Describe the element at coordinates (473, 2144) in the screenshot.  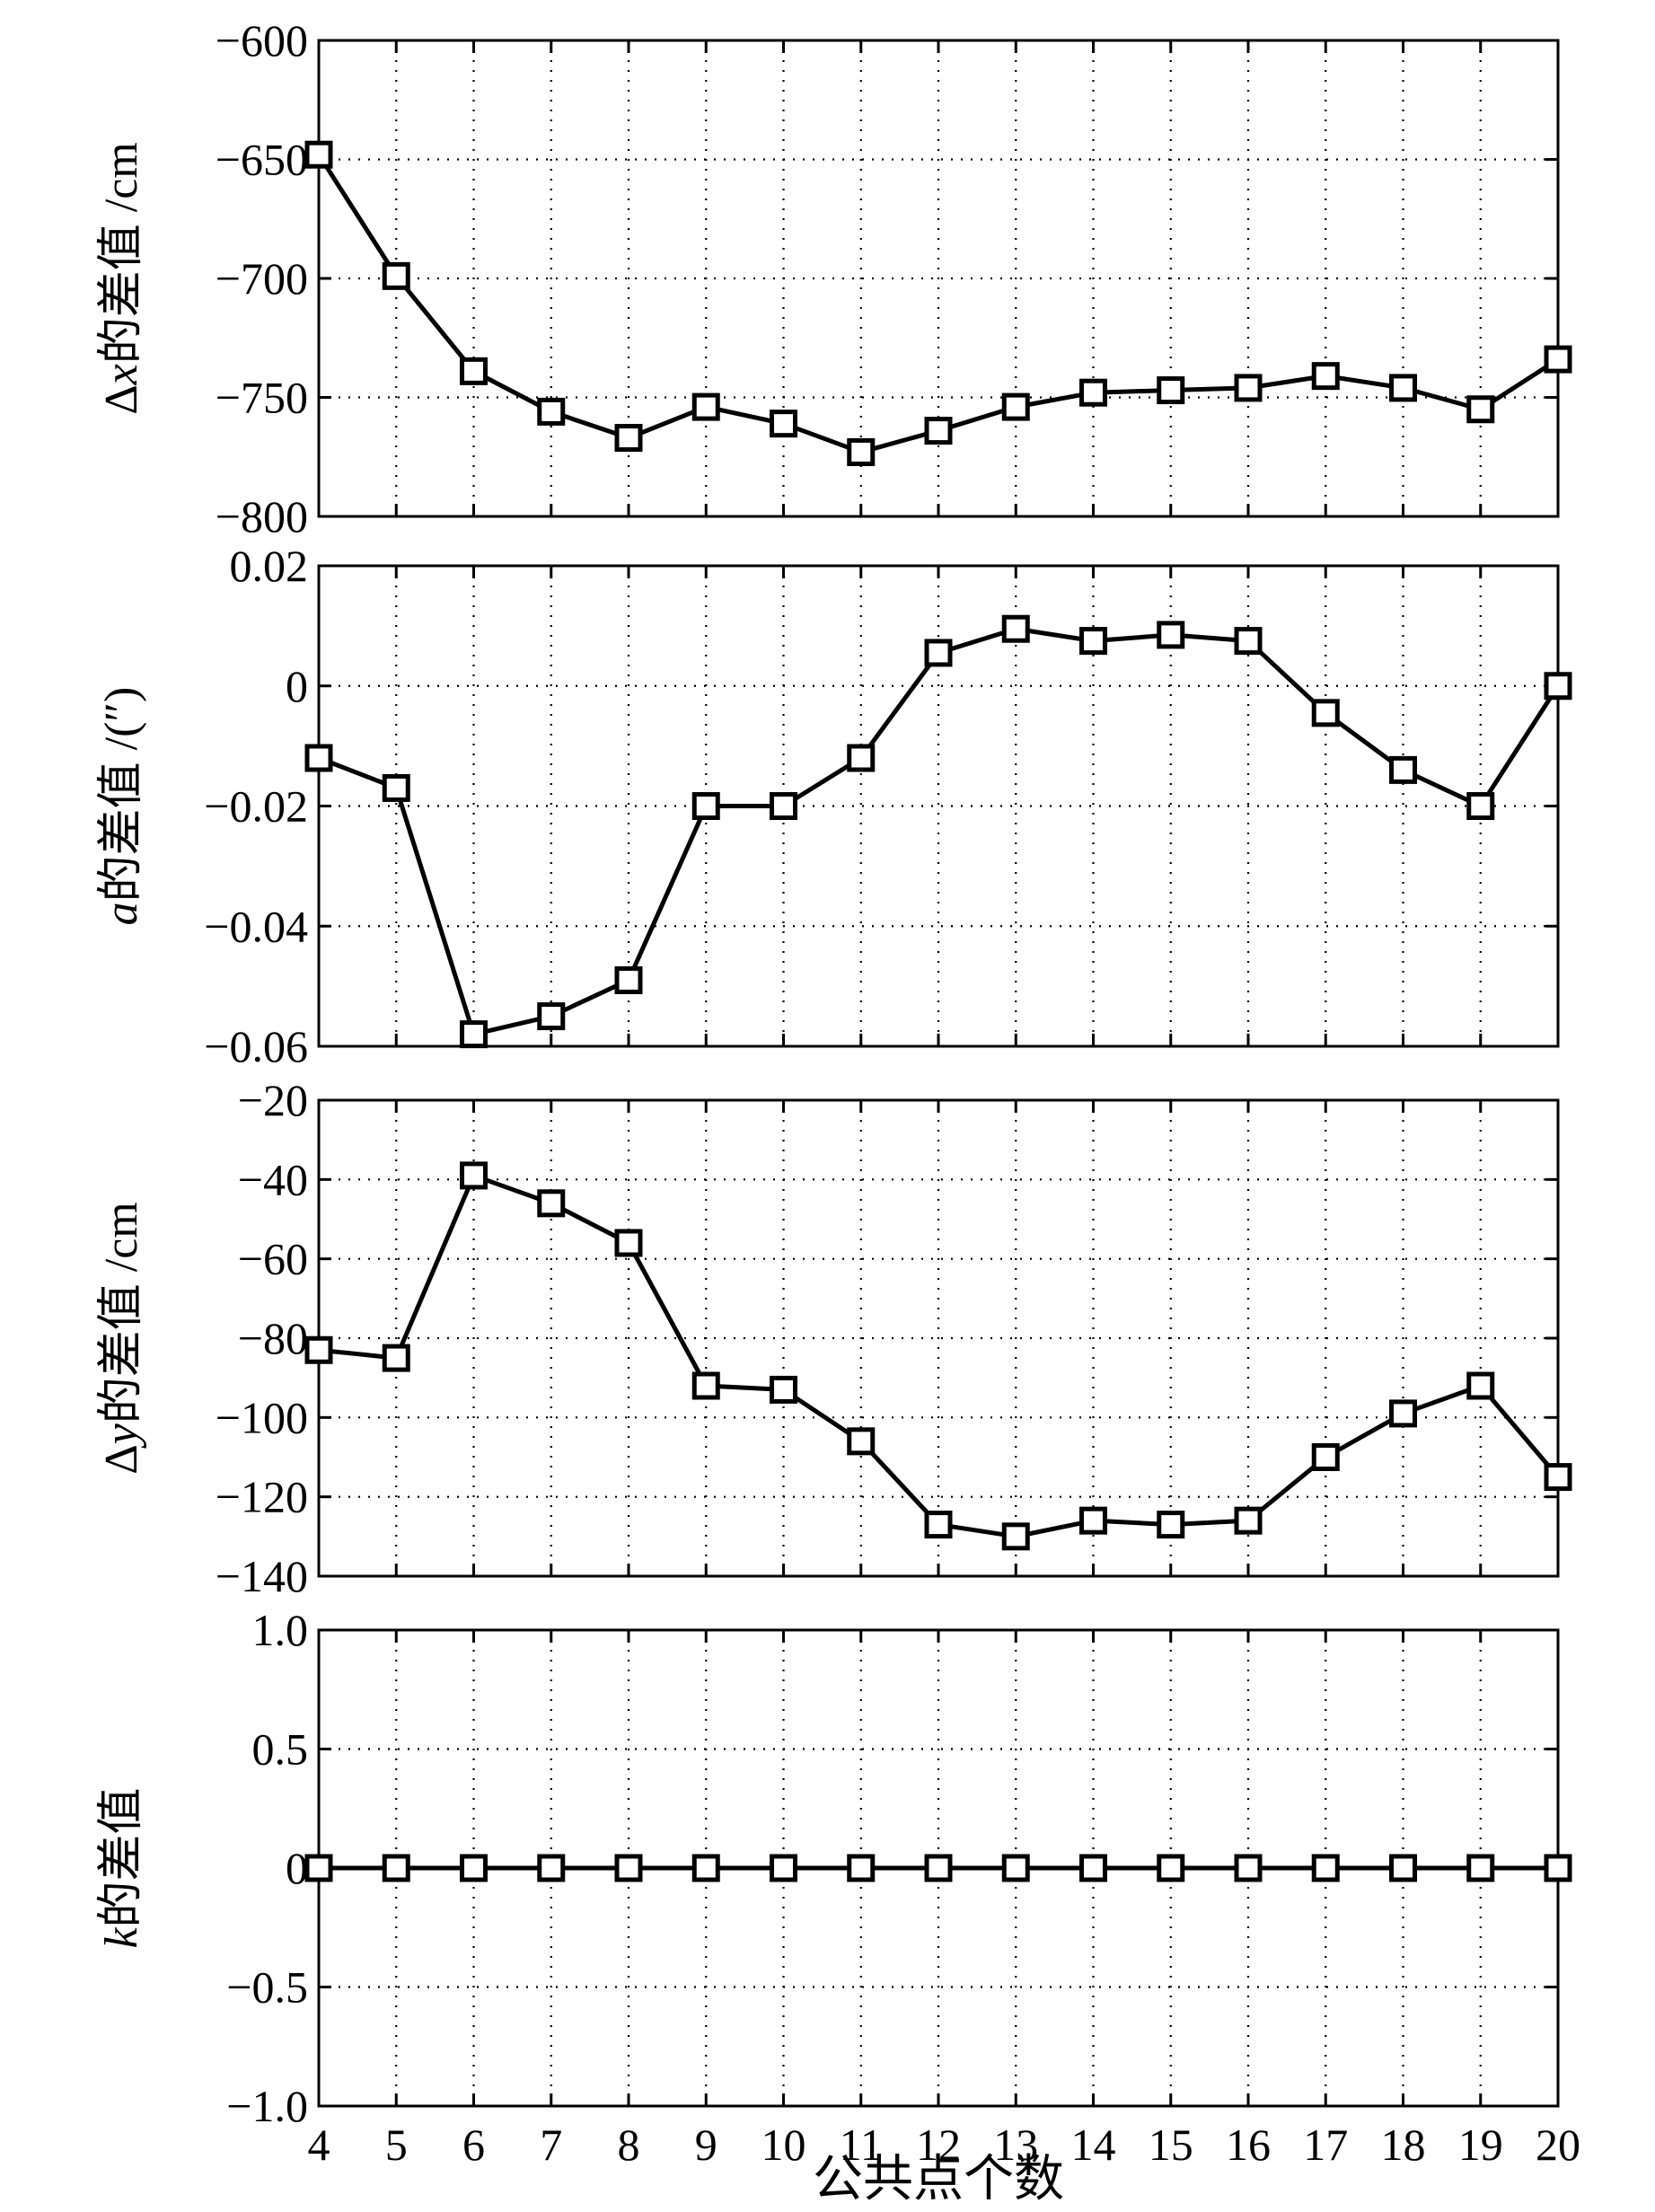
I see `x-tick-label: 6` at that location.